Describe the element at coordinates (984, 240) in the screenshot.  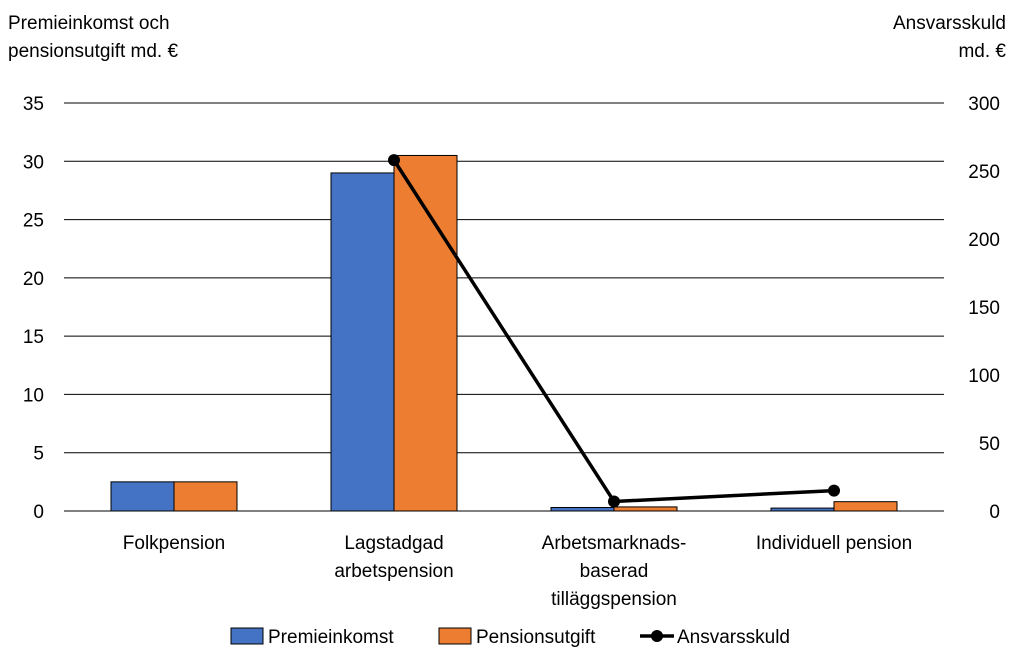
I see `right-tick-label: 200` at that location.